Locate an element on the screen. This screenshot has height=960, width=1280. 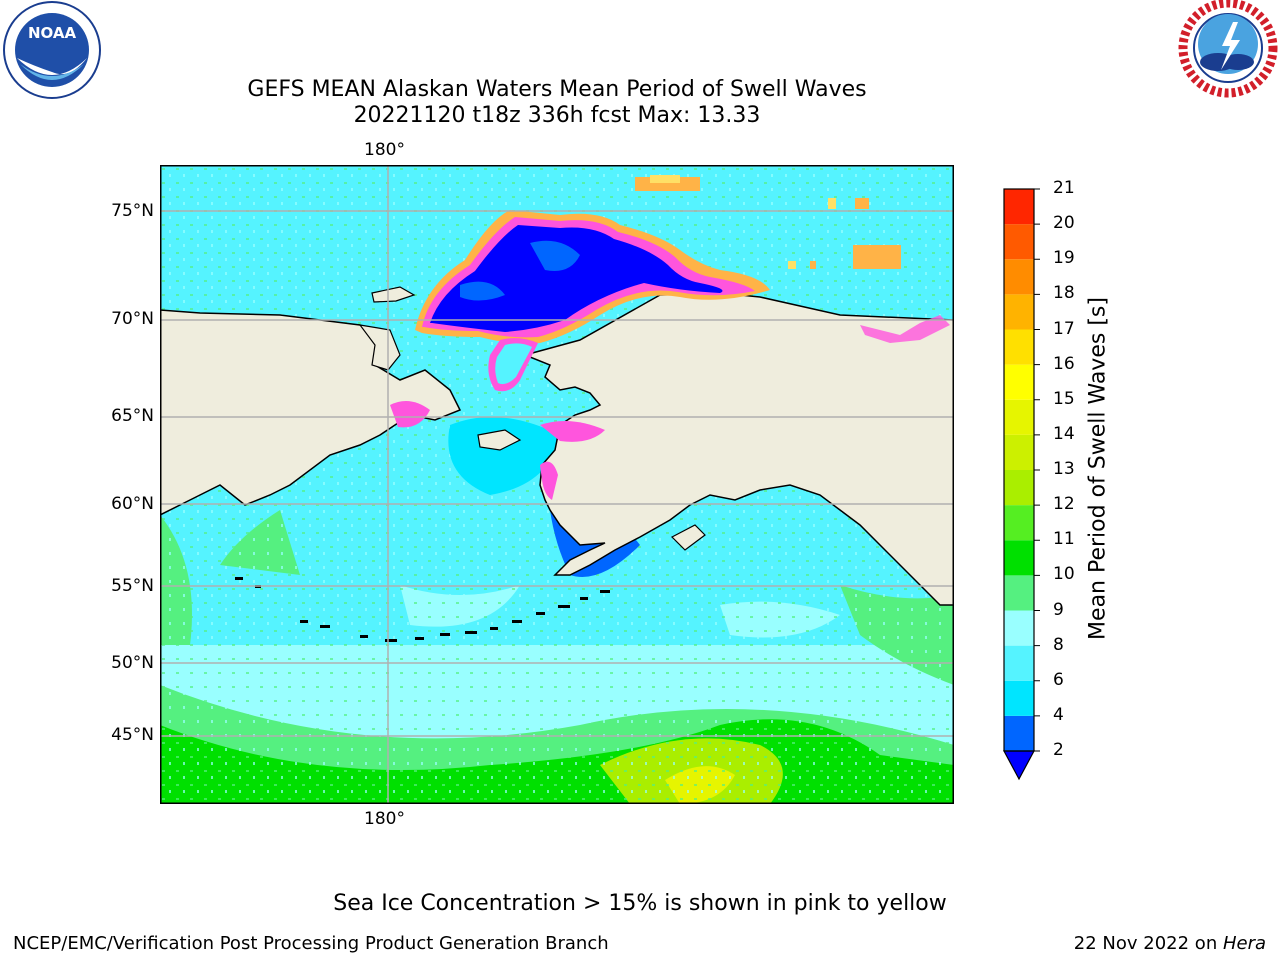
colorbar-tick-label: 10 is located at coordinates (1064, 574).